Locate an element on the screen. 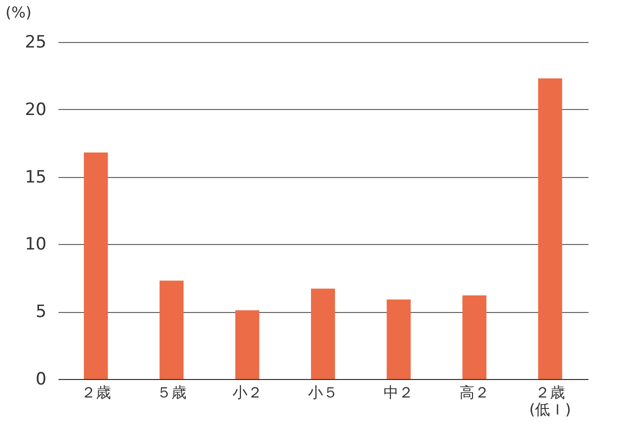 The width and height of the screenshot is (640, 446). y-tick-label: 20 is located at coordinates (35, 110).